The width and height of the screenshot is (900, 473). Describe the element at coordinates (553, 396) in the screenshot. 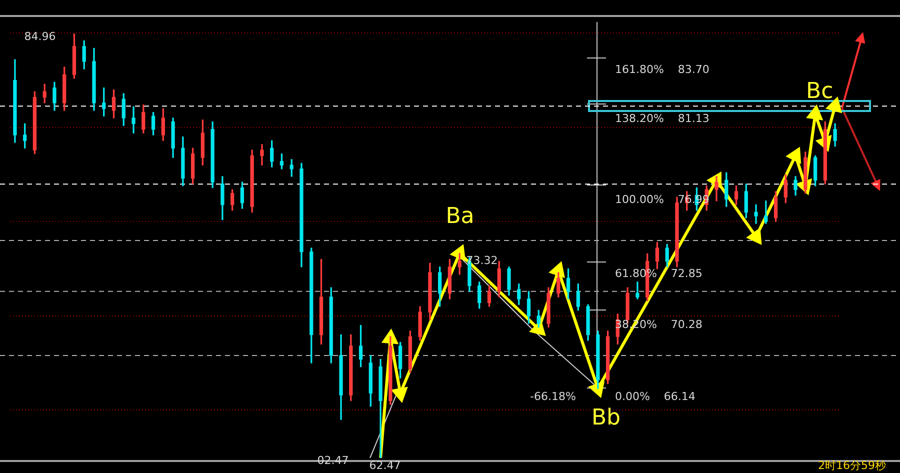

I see `annotation: -66.18%` at that location.